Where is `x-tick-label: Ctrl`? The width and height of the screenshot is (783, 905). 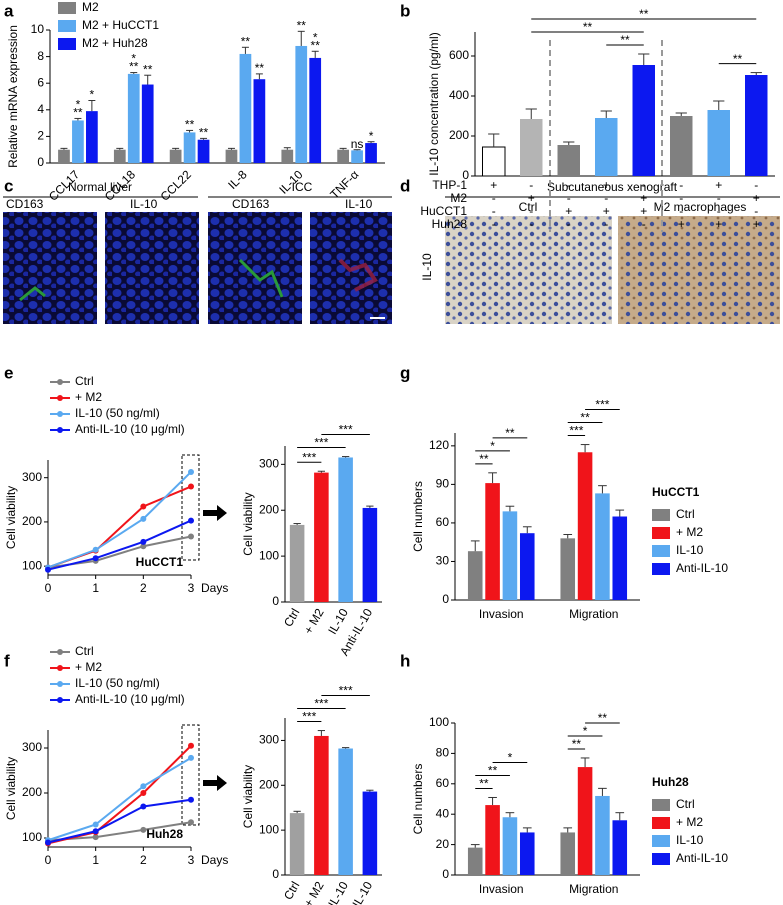
x-tick-label: Ctrl is located at coordinates (291, 617).